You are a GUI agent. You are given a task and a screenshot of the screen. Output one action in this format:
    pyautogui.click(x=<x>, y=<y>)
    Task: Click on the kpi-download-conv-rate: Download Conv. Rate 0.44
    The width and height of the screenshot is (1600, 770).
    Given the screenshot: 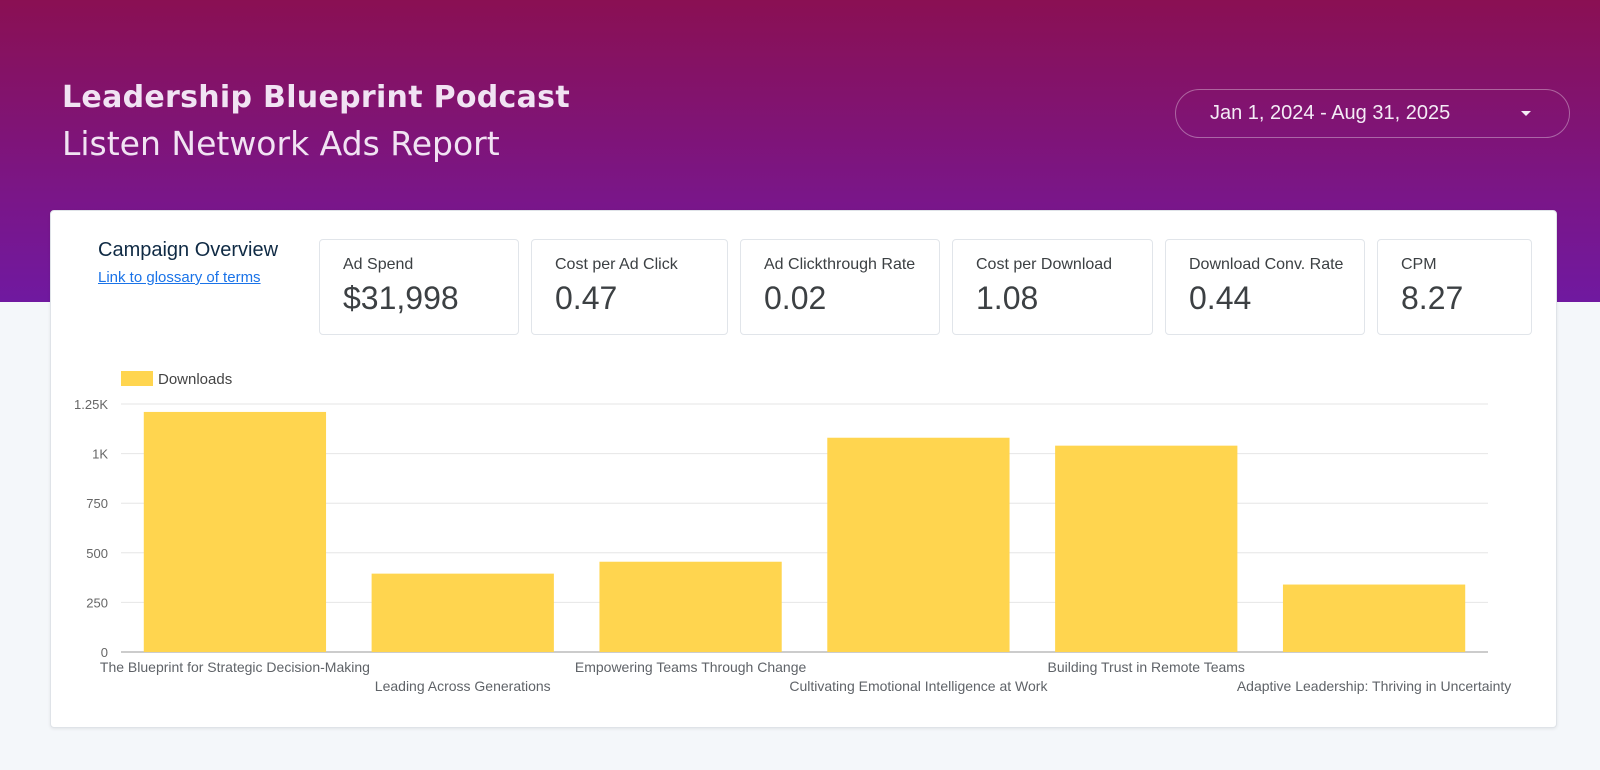 What is the action you would take?
    pyautogui.click(x=1265, y=287)
    